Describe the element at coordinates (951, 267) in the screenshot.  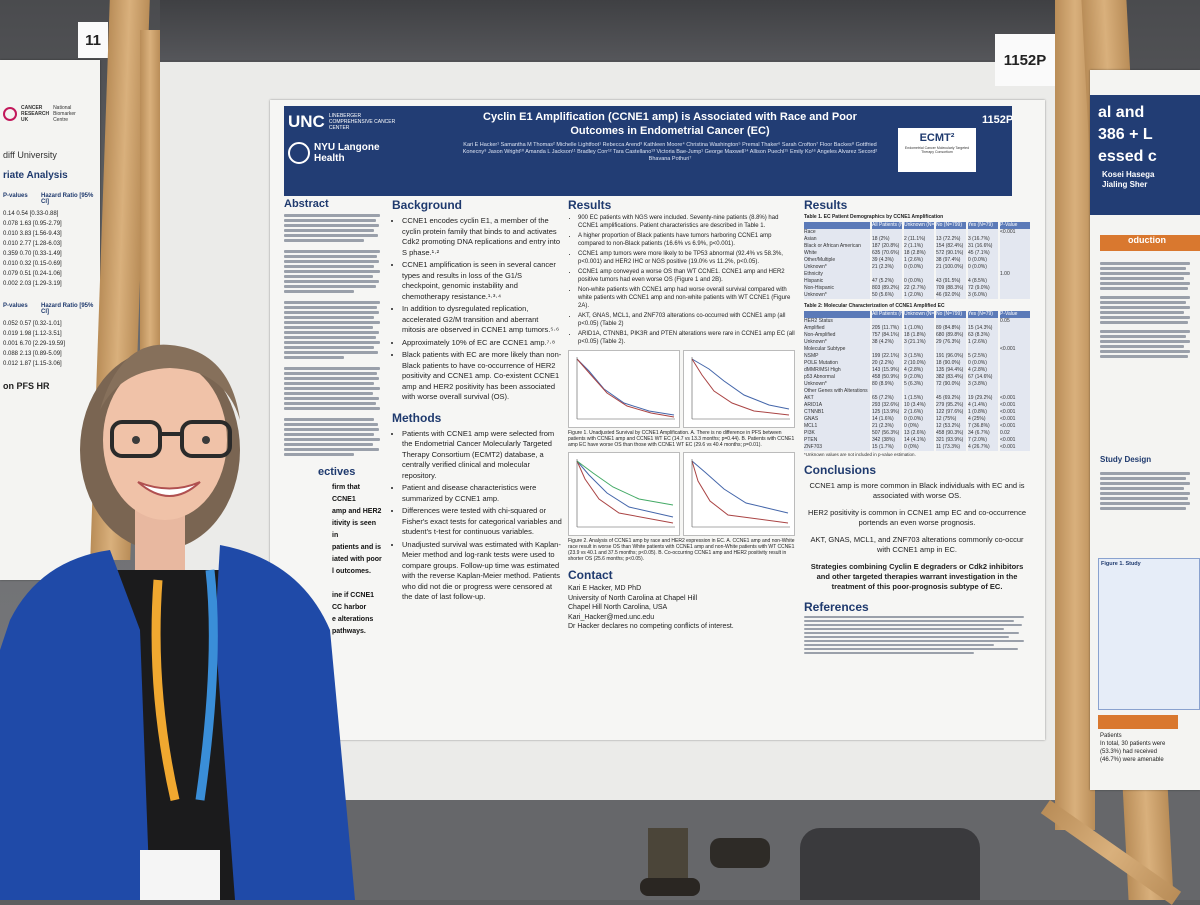
I see `table-cell: 21 (100.0%)` at that location.